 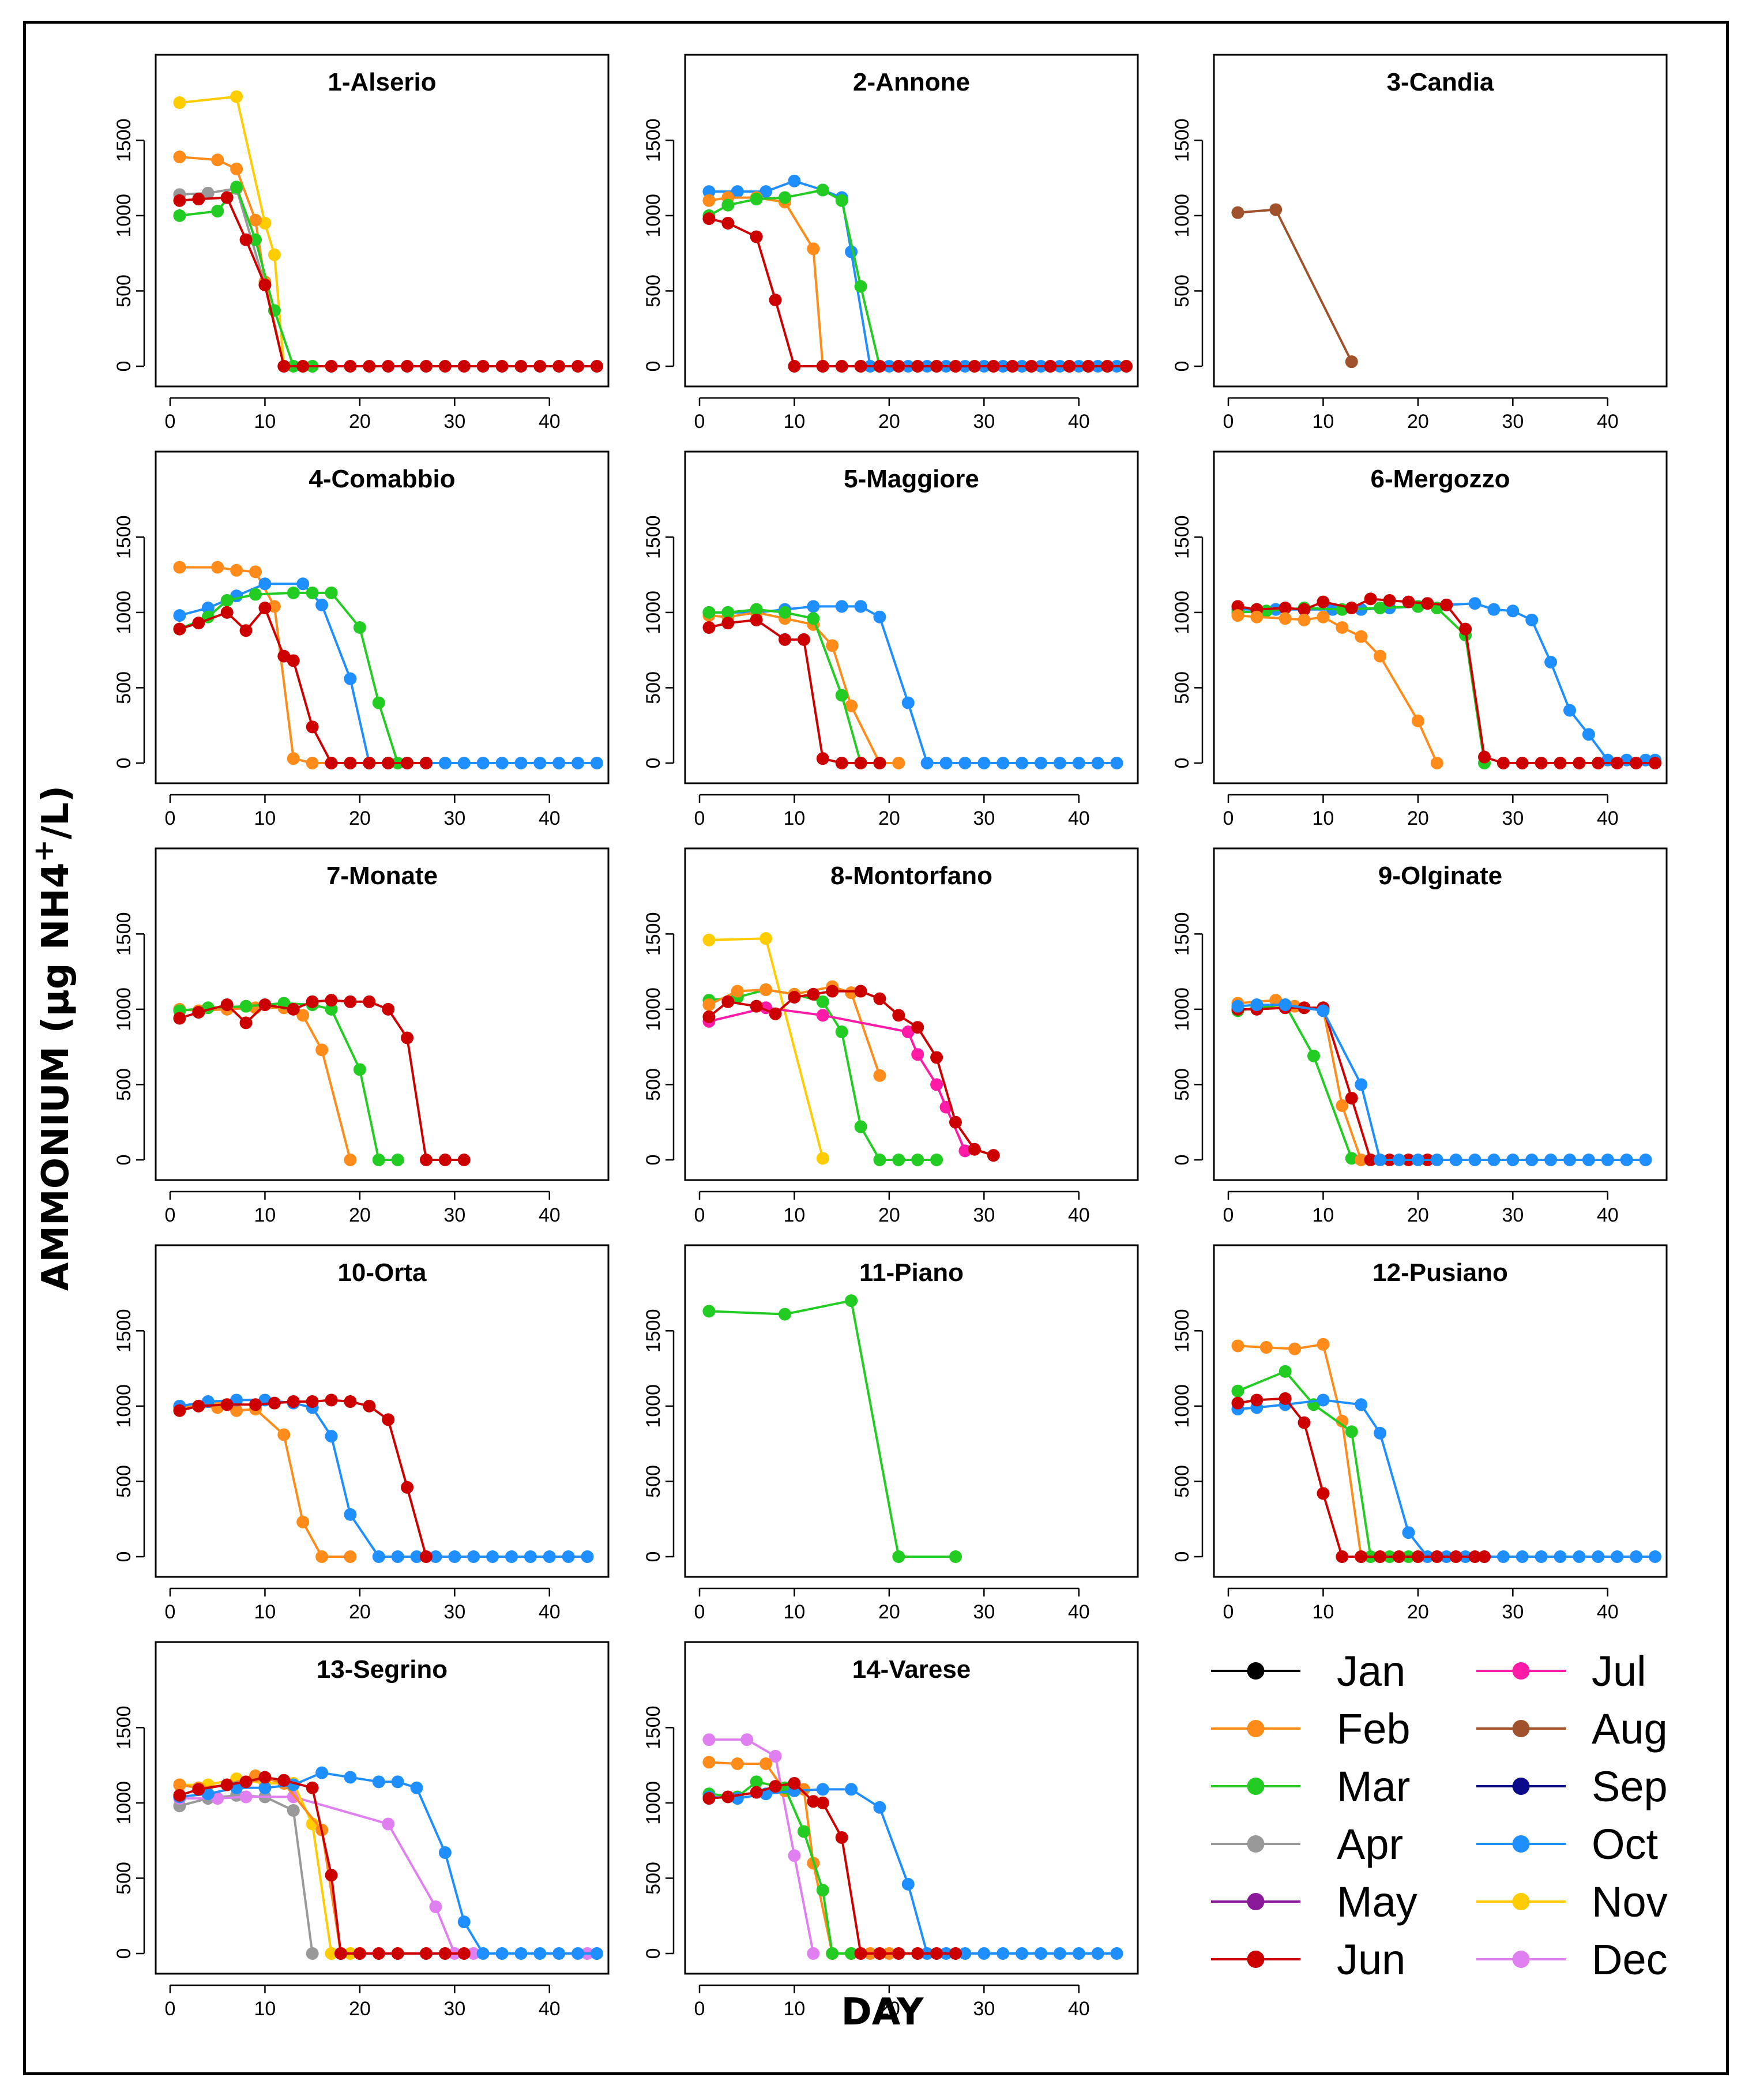 I want to click on legend-item-mar: Mar, so click(x=1310, y=1786).